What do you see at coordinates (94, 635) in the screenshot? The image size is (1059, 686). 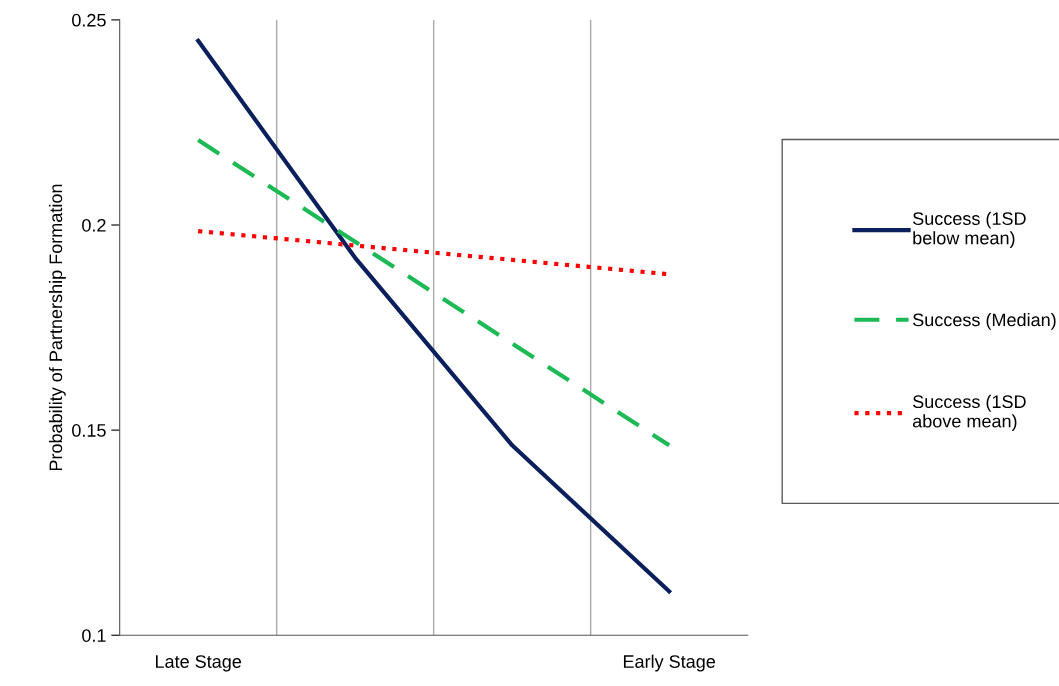 I see `y-tick-label: 0.1` at bounding box center [94, 635].